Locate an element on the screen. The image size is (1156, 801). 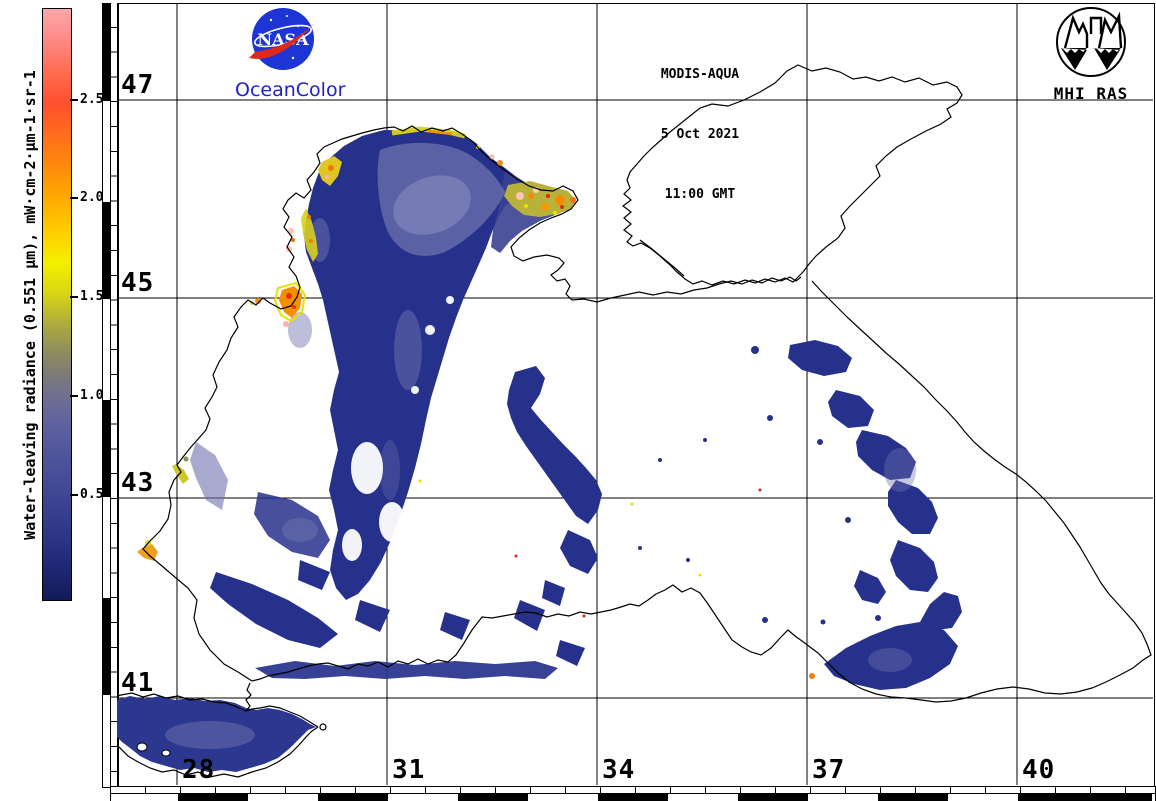
nasa-logo-icon: NASA is located at coordinates (282, 39).